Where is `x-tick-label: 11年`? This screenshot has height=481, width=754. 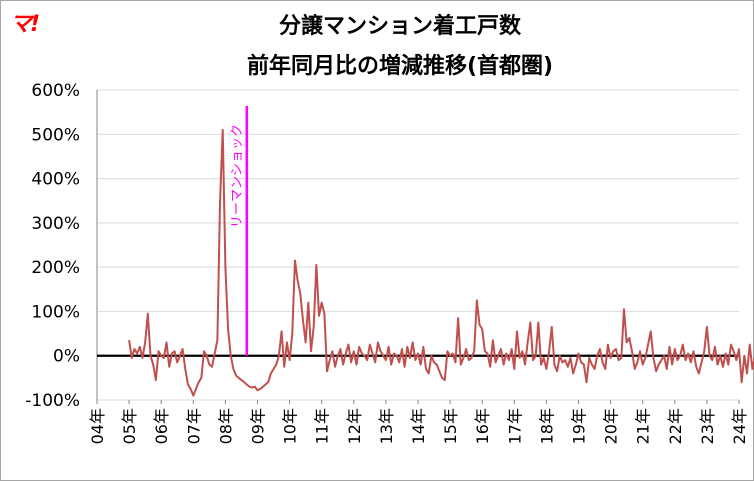 x-tick-label: 11年 is located at coordinates (322, 426).